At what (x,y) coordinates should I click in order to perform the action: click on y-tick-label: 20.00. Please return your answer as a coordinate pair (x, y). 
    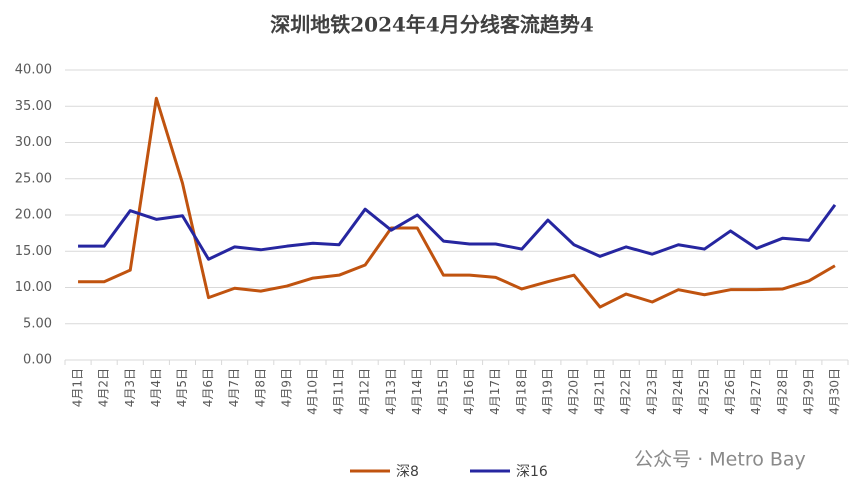
    Looking at the image, I should click on (33, 215).